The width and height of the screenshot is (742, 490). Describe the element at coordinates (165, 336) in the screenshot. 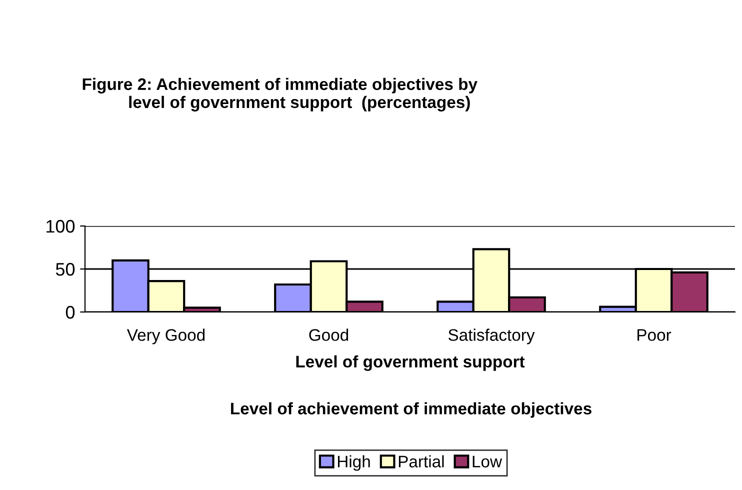

I see `x-tick-label: Very Good` at that location.